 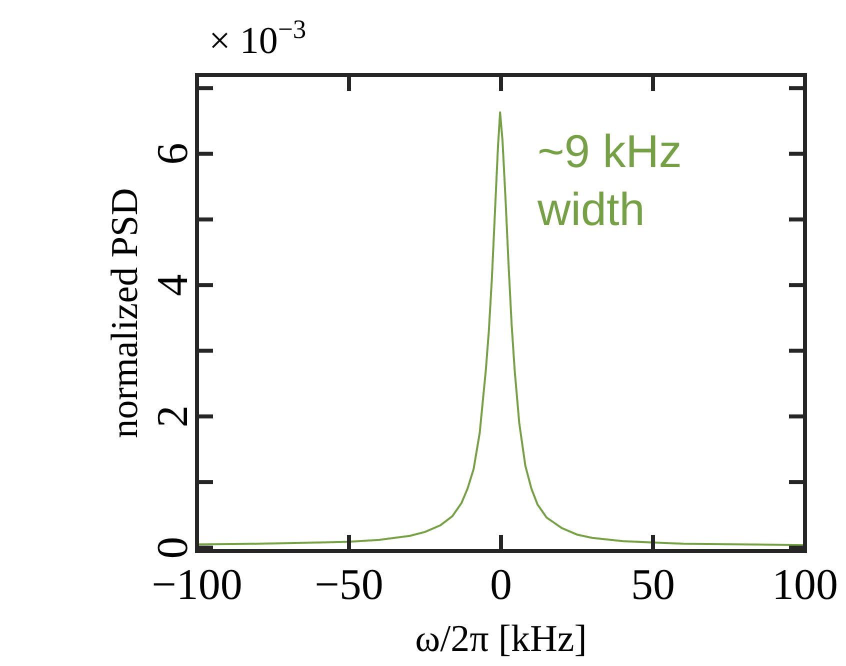 I want to click on x-tick-label: −50, so click(x=349, y=584).